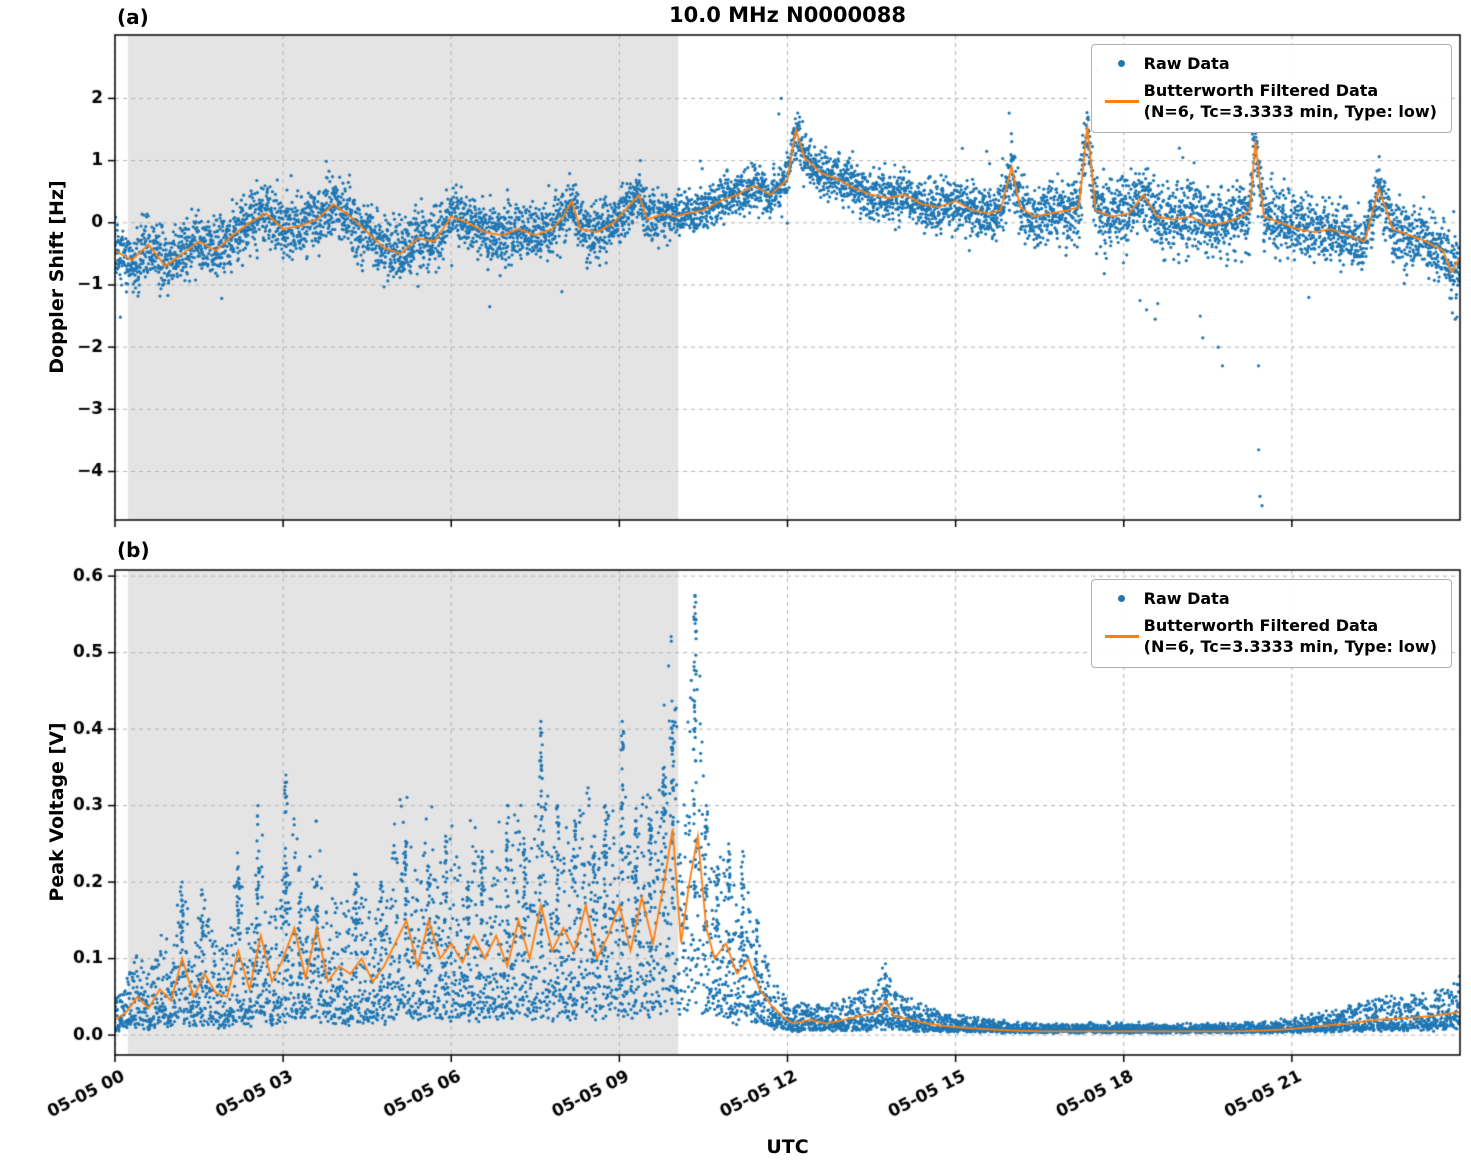 This screenshot has height=1172, width=1471. Describe the element at coordinates (787, 1147) in the screenshot. I see `x-axis-label: UTC` at that location.